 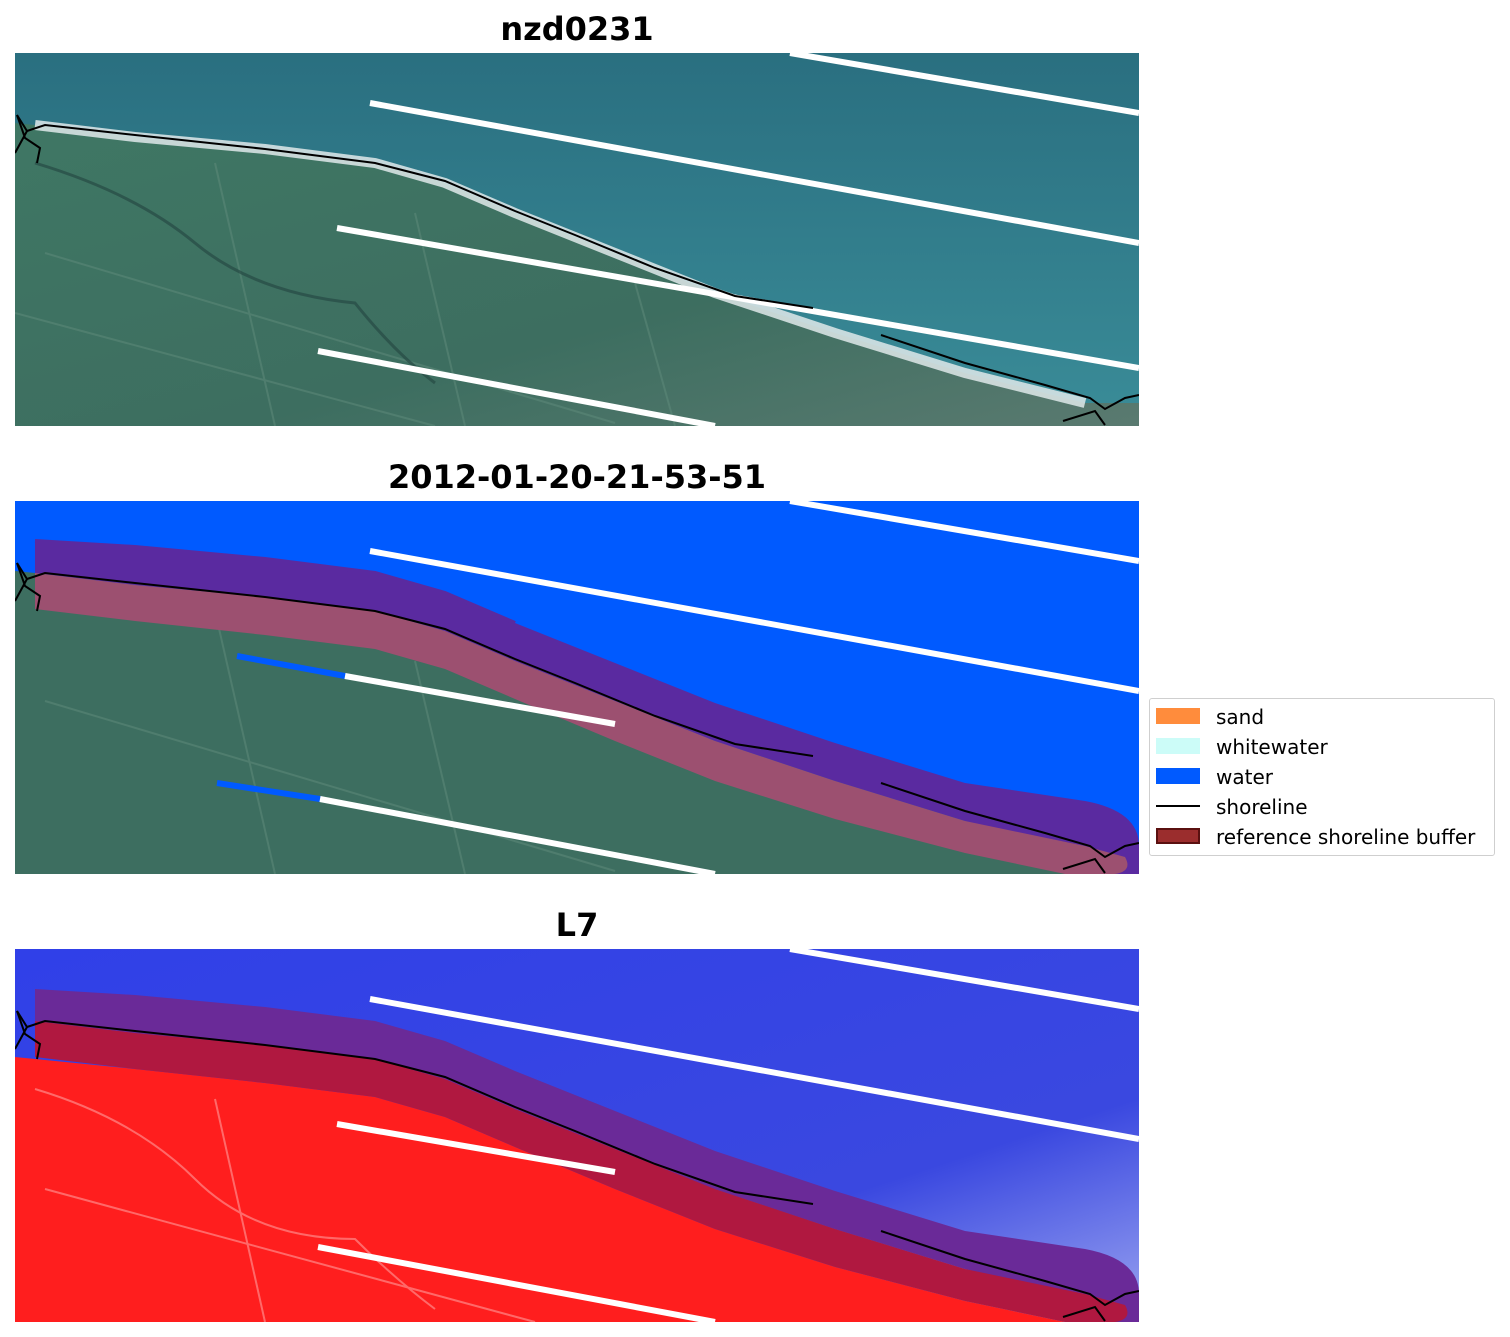 What do you see at coordinates (1178, 716) in the screenshot?
I see `sand-swatch` at bounding box center [1178, 716].